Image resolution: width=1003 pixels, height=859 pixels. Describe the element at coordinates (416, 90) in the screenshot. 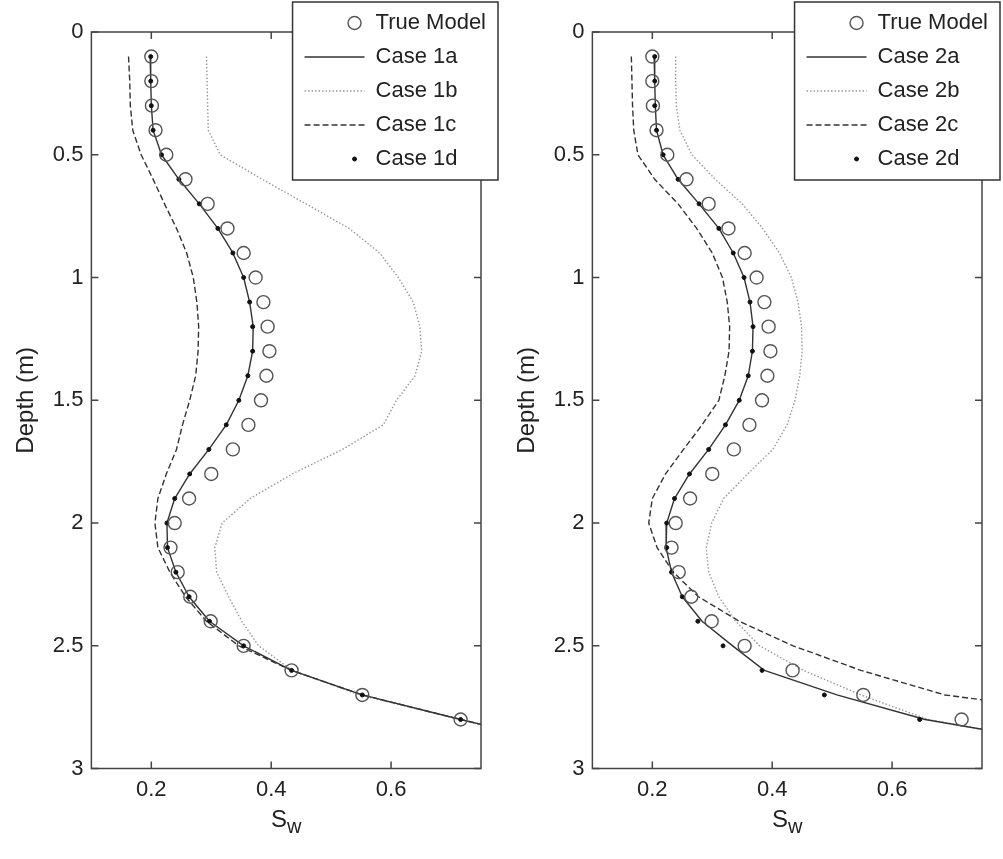

I see `legend-label: Case 1b` at that location.